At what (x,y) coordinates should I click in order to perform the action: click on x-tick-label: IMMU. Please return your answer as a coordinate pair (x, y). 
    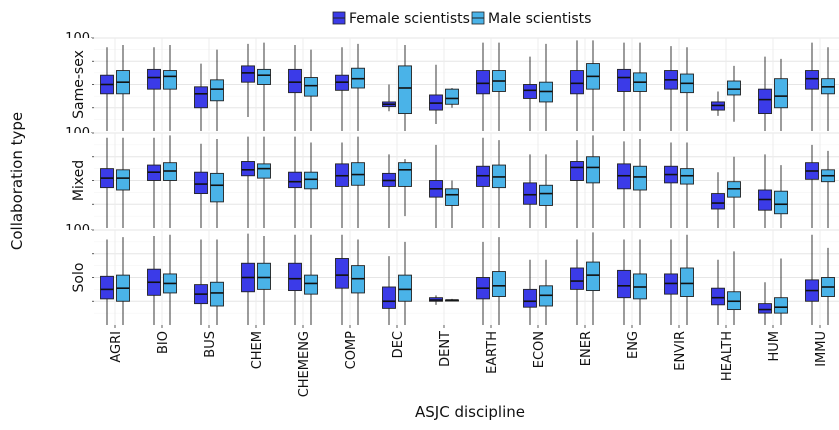
    Looking at the image, I should click on (821, 349).